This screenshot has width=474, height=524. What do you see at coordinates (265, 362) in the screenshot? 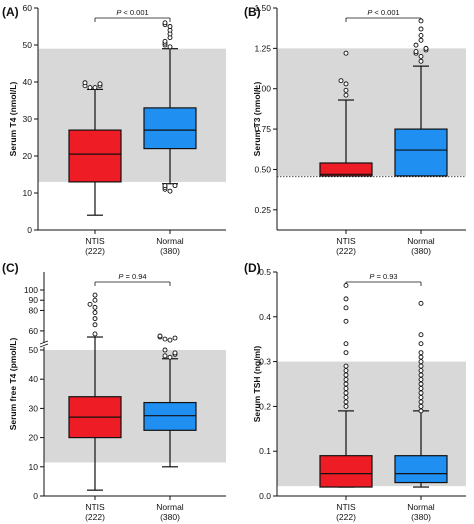
I see `y-tick-label: 0.3` at bounding box center [265, 362].